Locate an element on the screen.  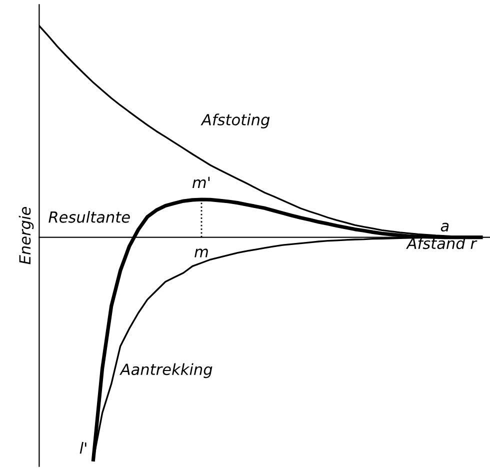
annotation: l' is located at coordinates (83, 448).